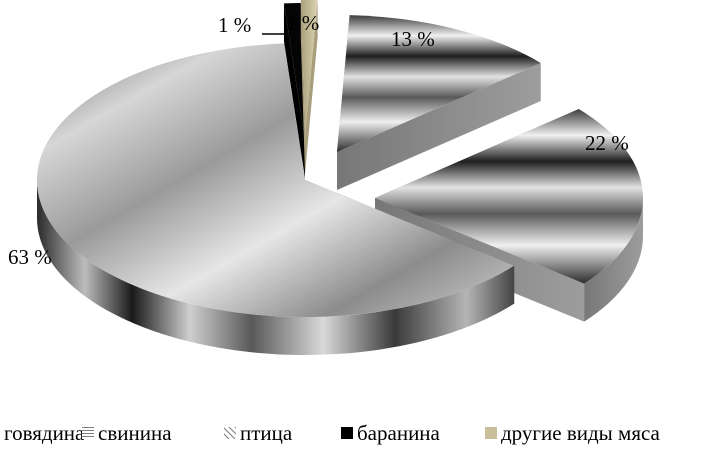  Describe the element at coordinates (234, 25) in the screenshot. I see `data-label-4: 1 %` at that location.